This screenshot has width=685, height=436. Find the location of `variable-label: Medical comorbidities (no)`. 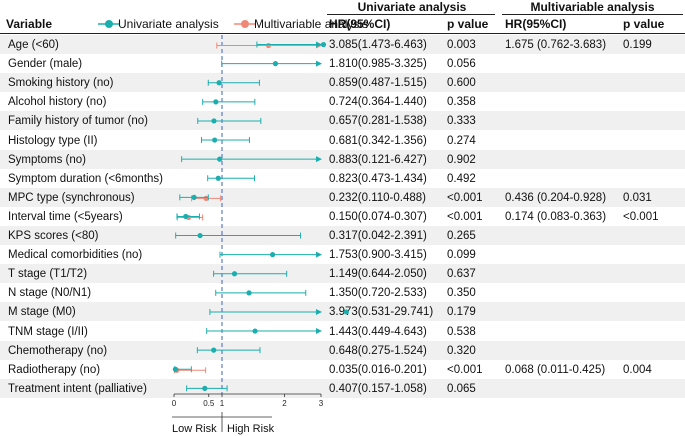

variable-label: Medical comorbidities (no) is located at coordinates (75, 255).